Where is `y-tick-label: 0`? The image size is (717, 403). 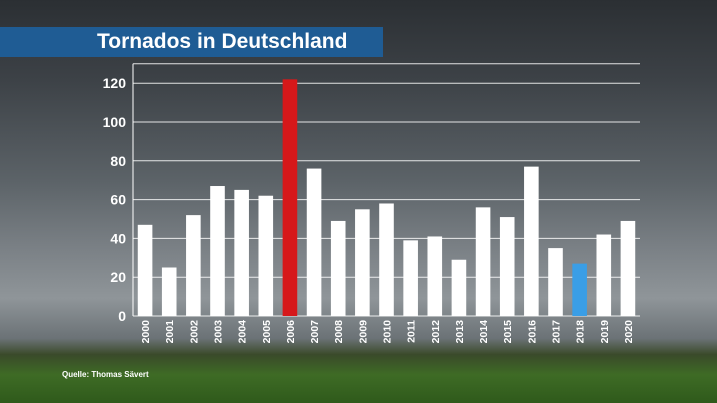 y-tick-label: 0 is located at coordinates (122, 316).